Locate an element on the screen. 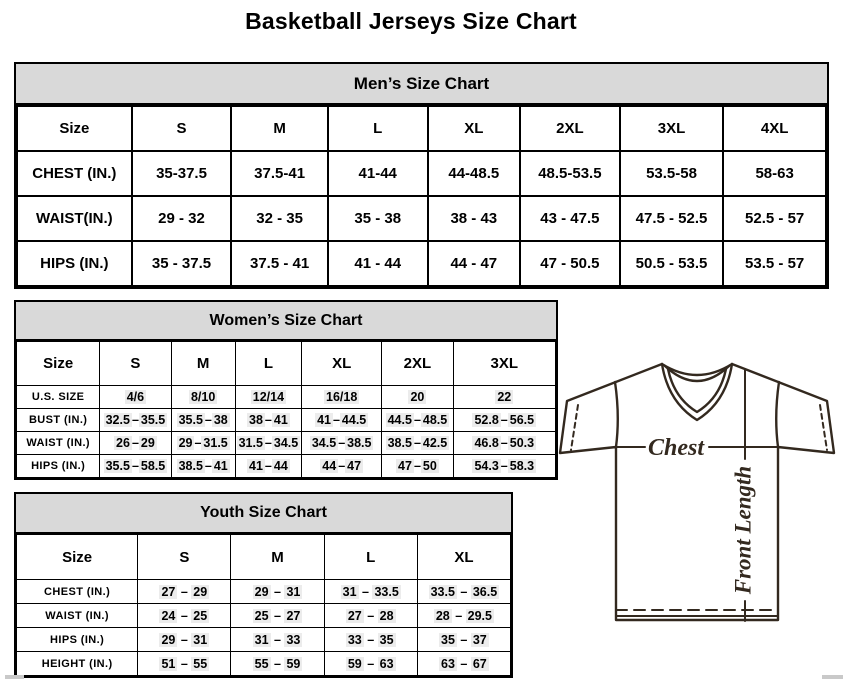 The image size is (843, 679). size-value-cell: 29 - 32 is located at coordinates (181, 218).